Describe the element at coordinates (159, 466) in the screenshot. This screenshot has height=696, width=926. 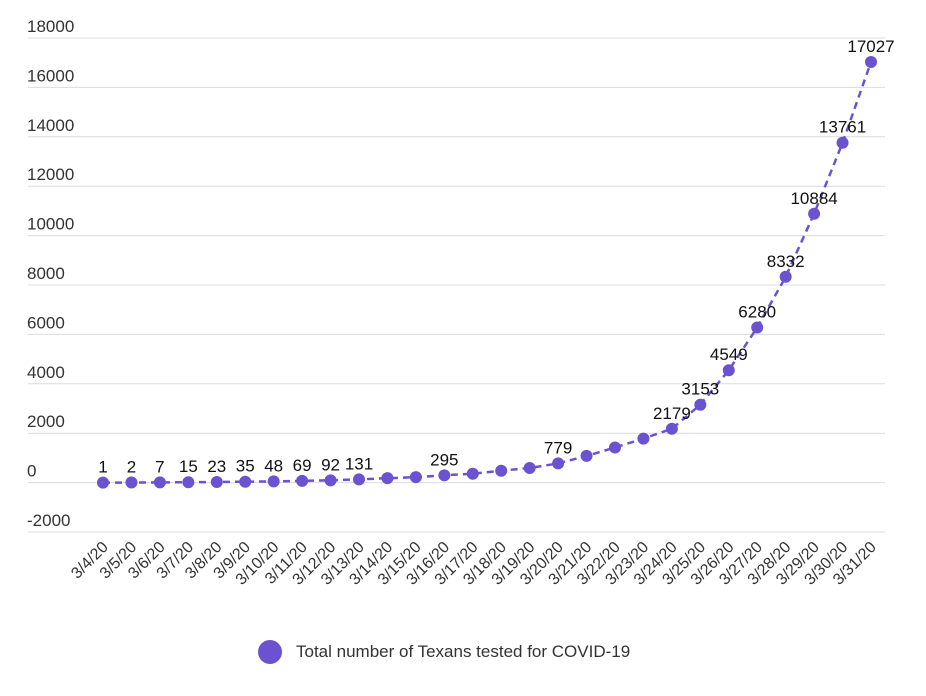
I see `data-label: 7` at that location.